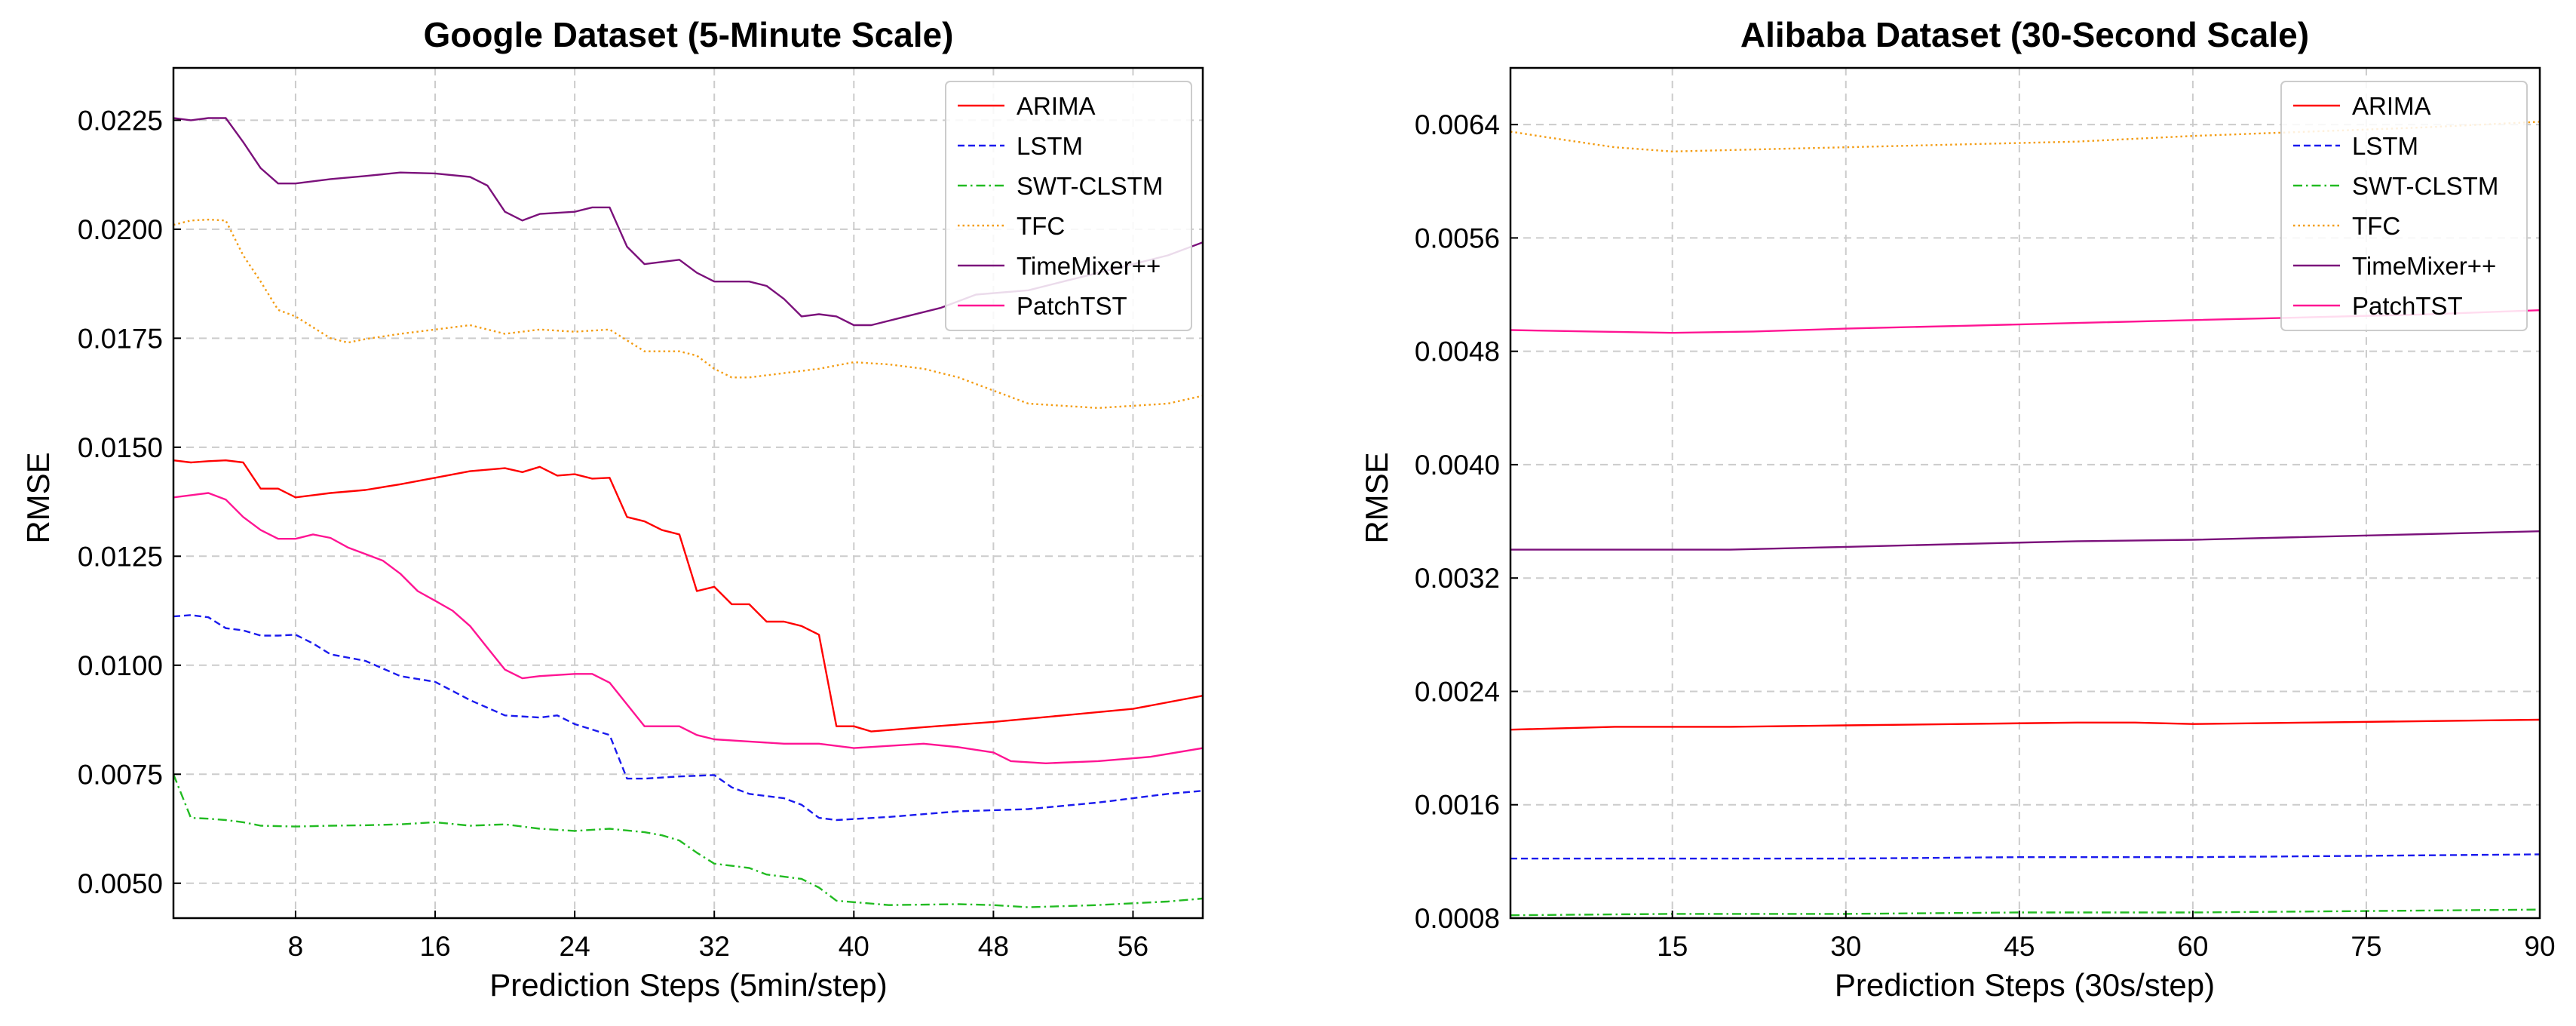 The width and height of the screenshot is (2576, 1026). I want to click on y-tick-label: 0.0032, so click(1457, 578).